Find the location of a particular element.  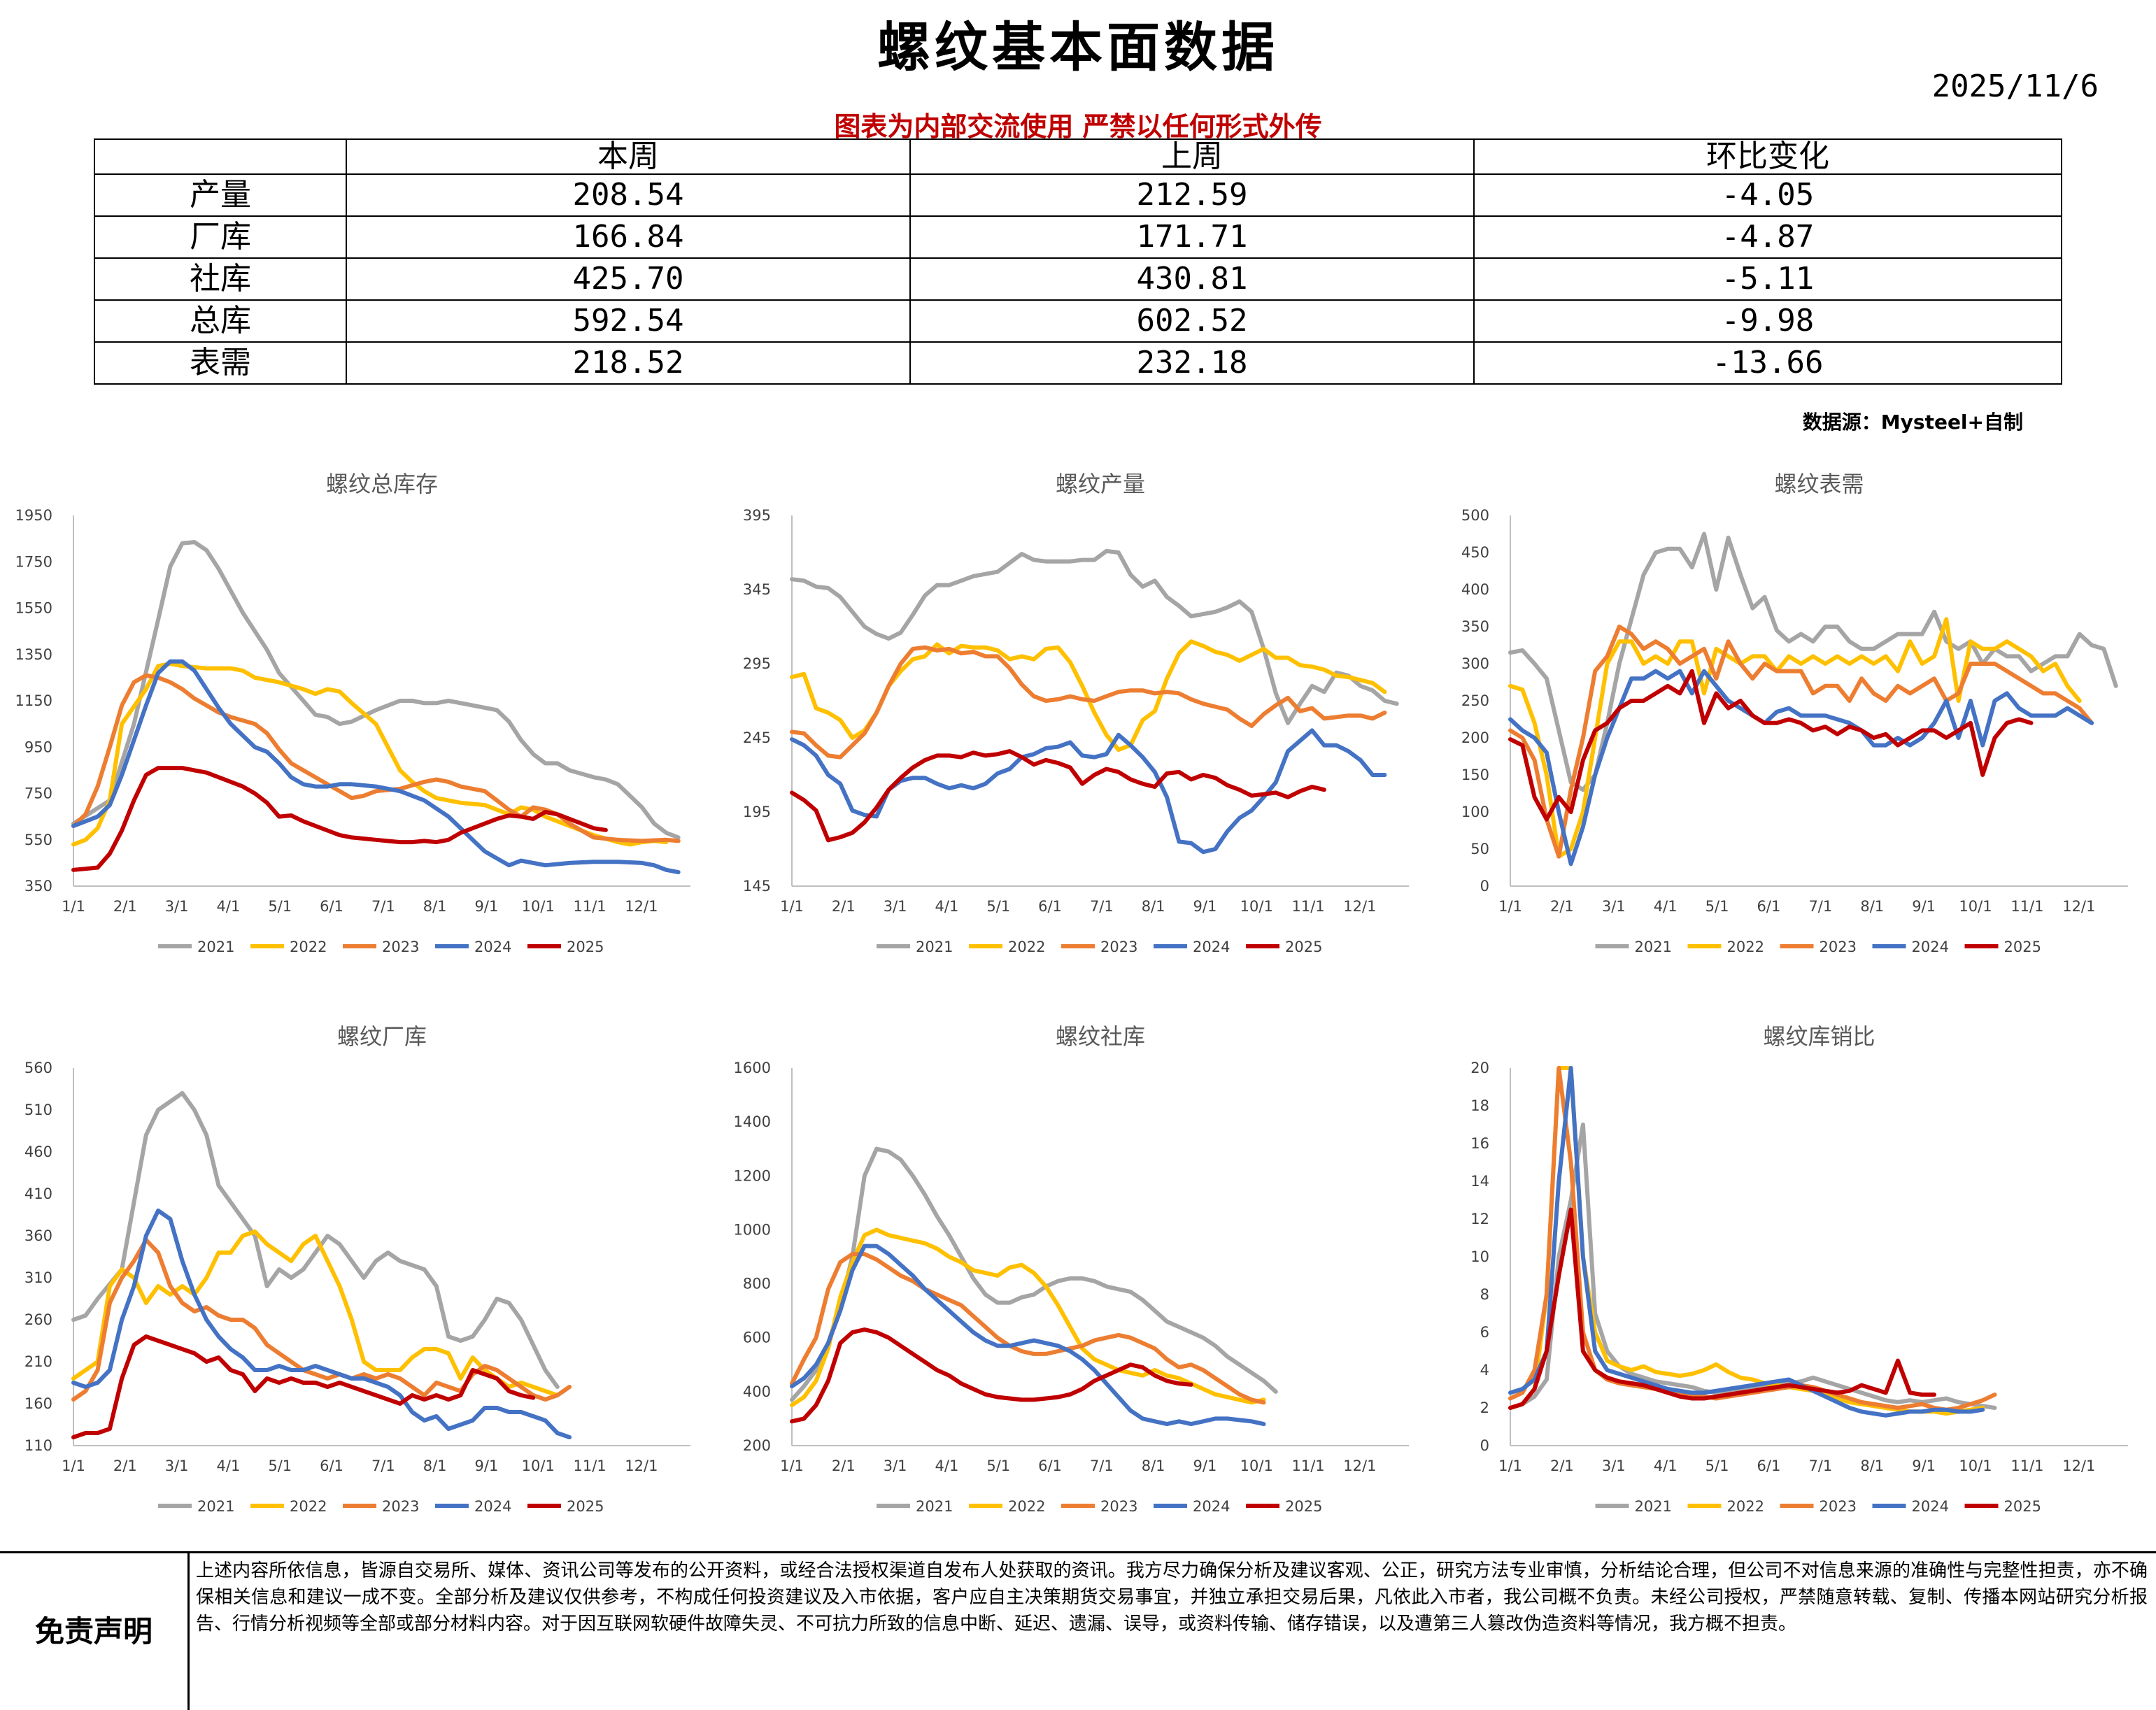

y-tick-label: 0 is located at coordinates (1484, 1445).